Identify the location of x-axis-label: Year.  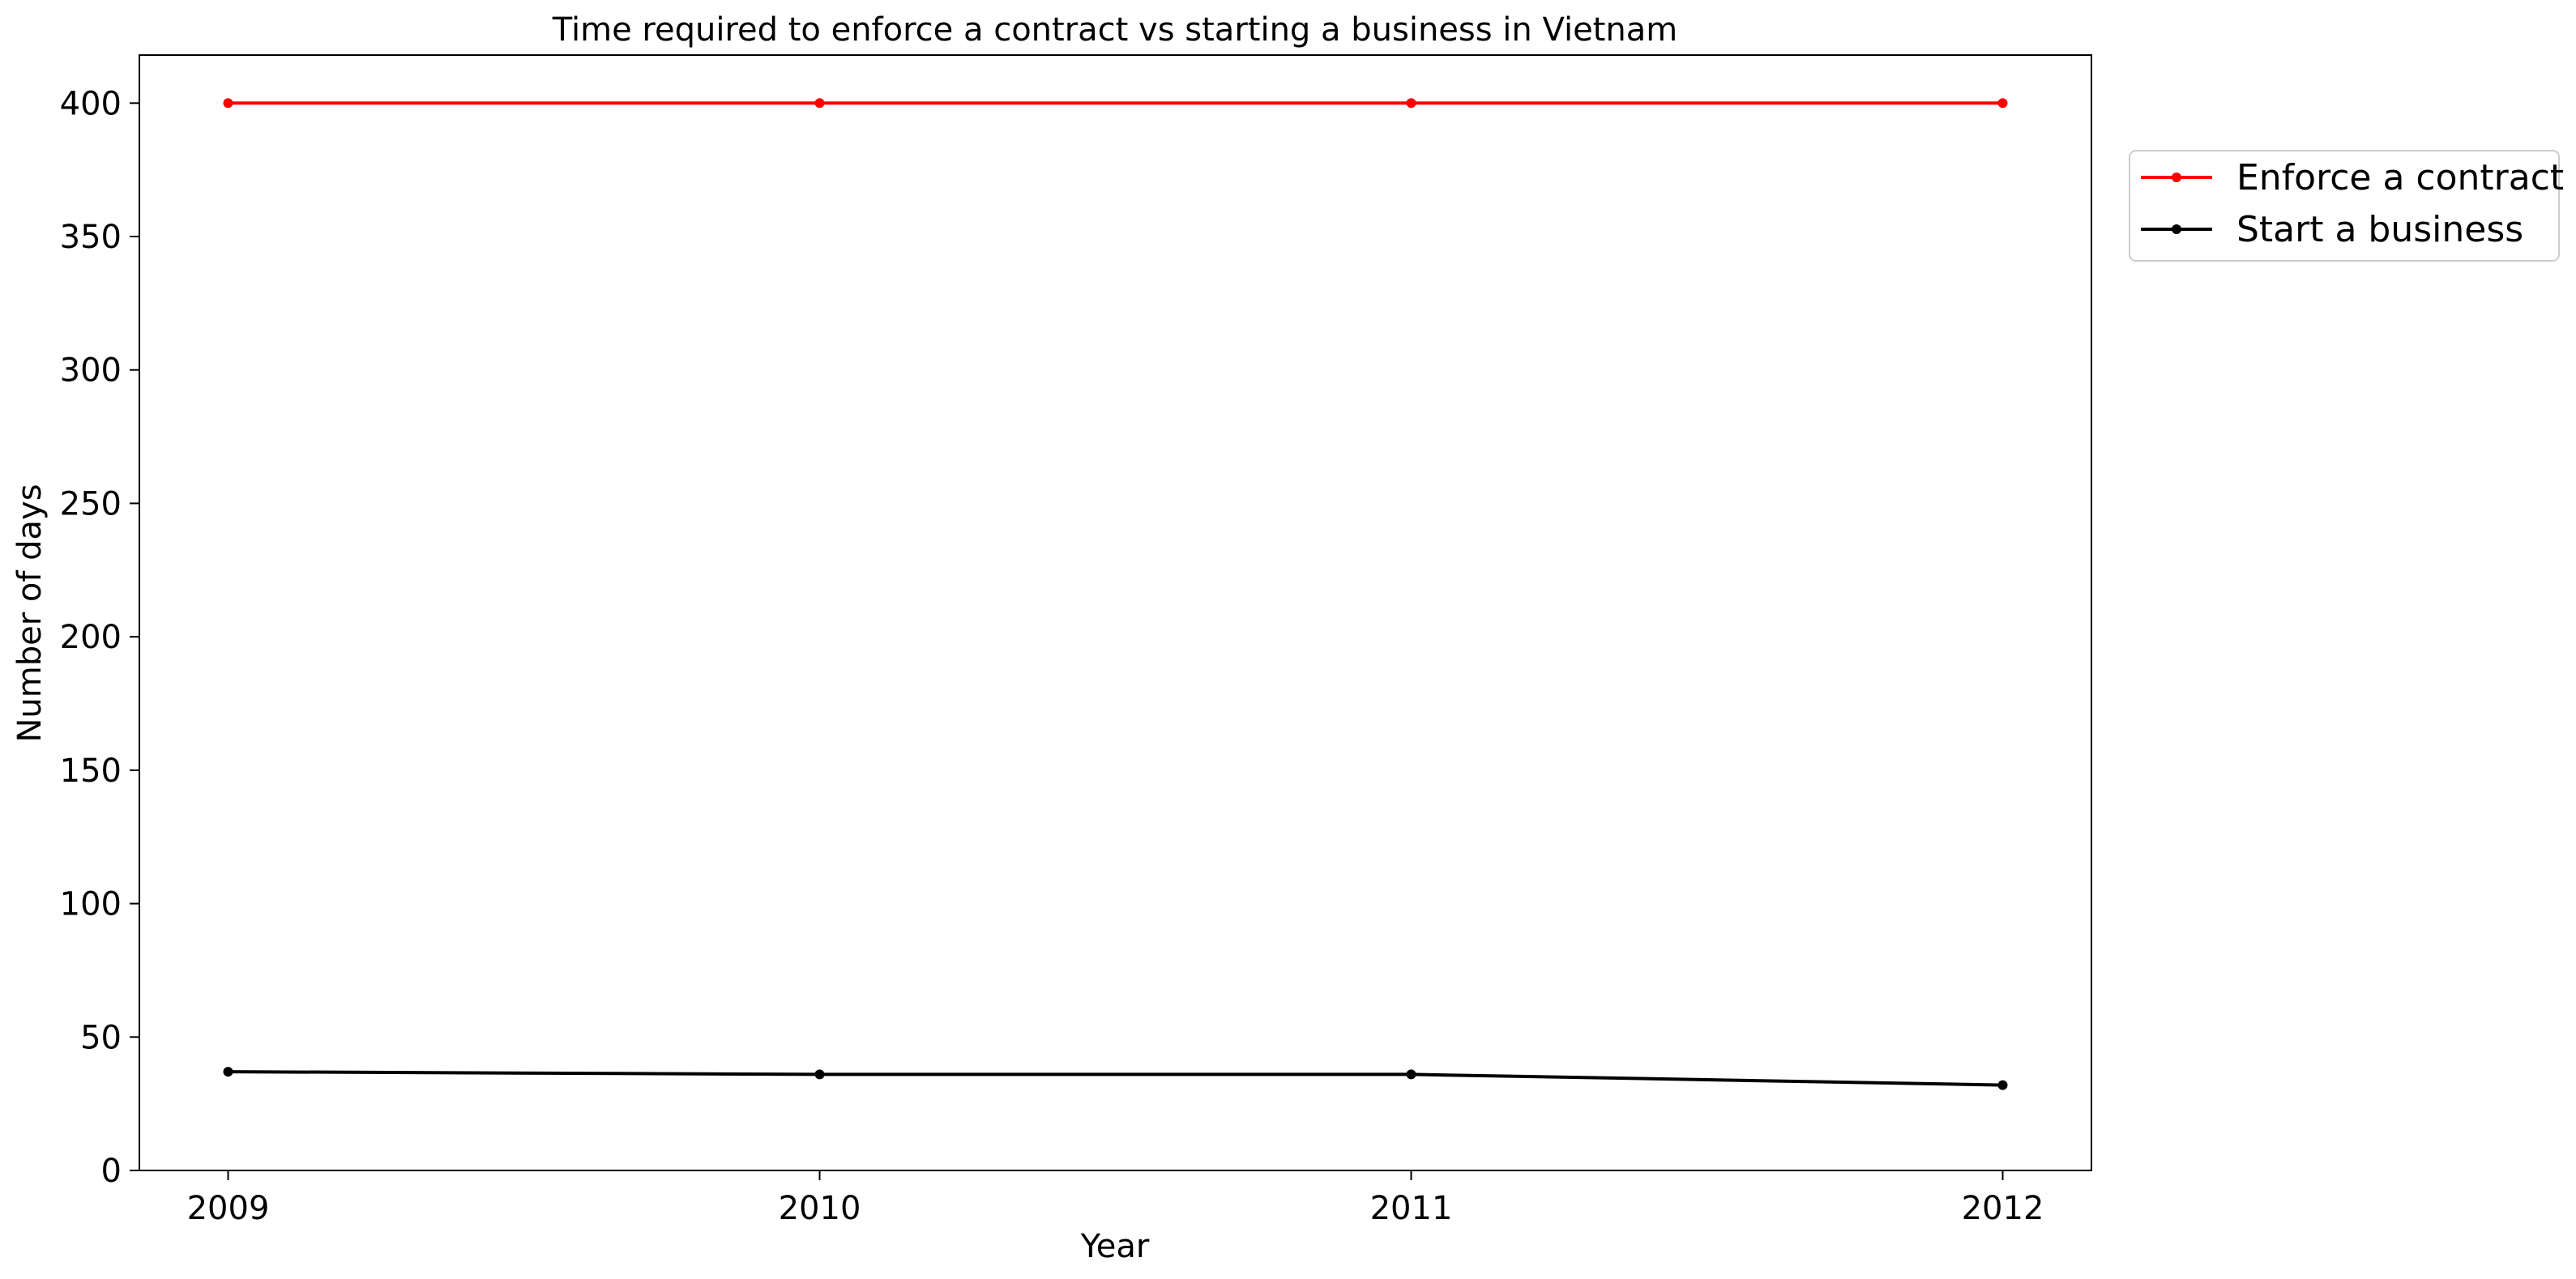
(1115, 1246).